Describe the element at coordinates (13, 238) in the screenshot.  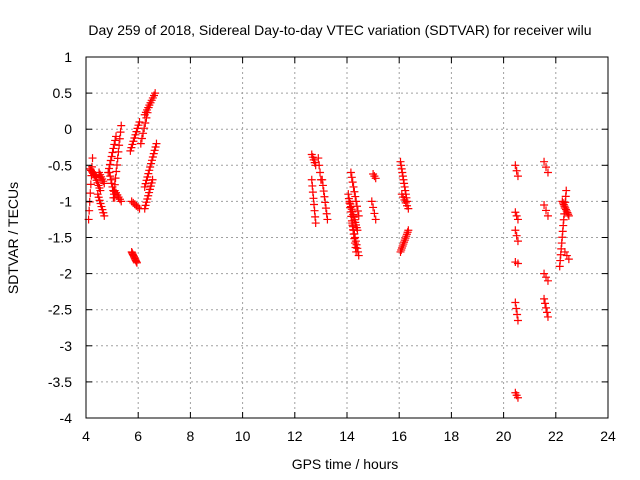
I see `y-axis-label: SDTVAR / TECUs` at that location.